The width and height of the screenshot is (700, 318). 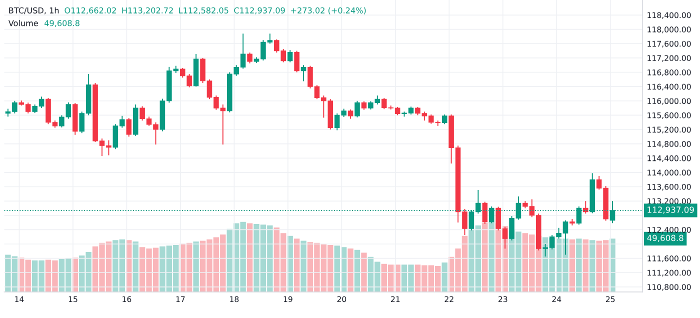 I want to click on text: 49,608.8, so click(x=665, y=238).